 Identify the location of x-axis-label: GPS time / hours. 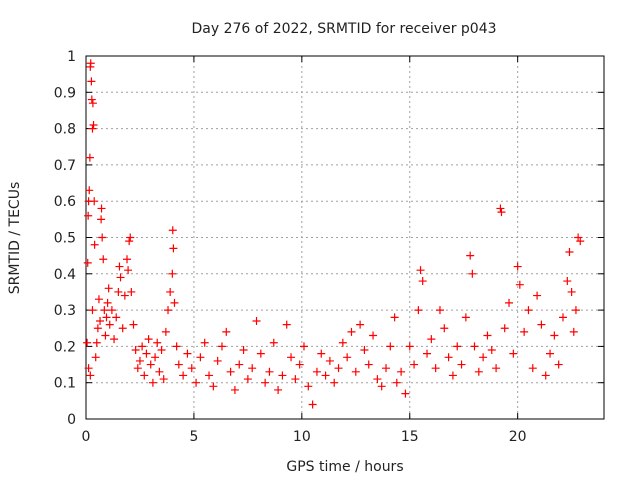
(344, 467).